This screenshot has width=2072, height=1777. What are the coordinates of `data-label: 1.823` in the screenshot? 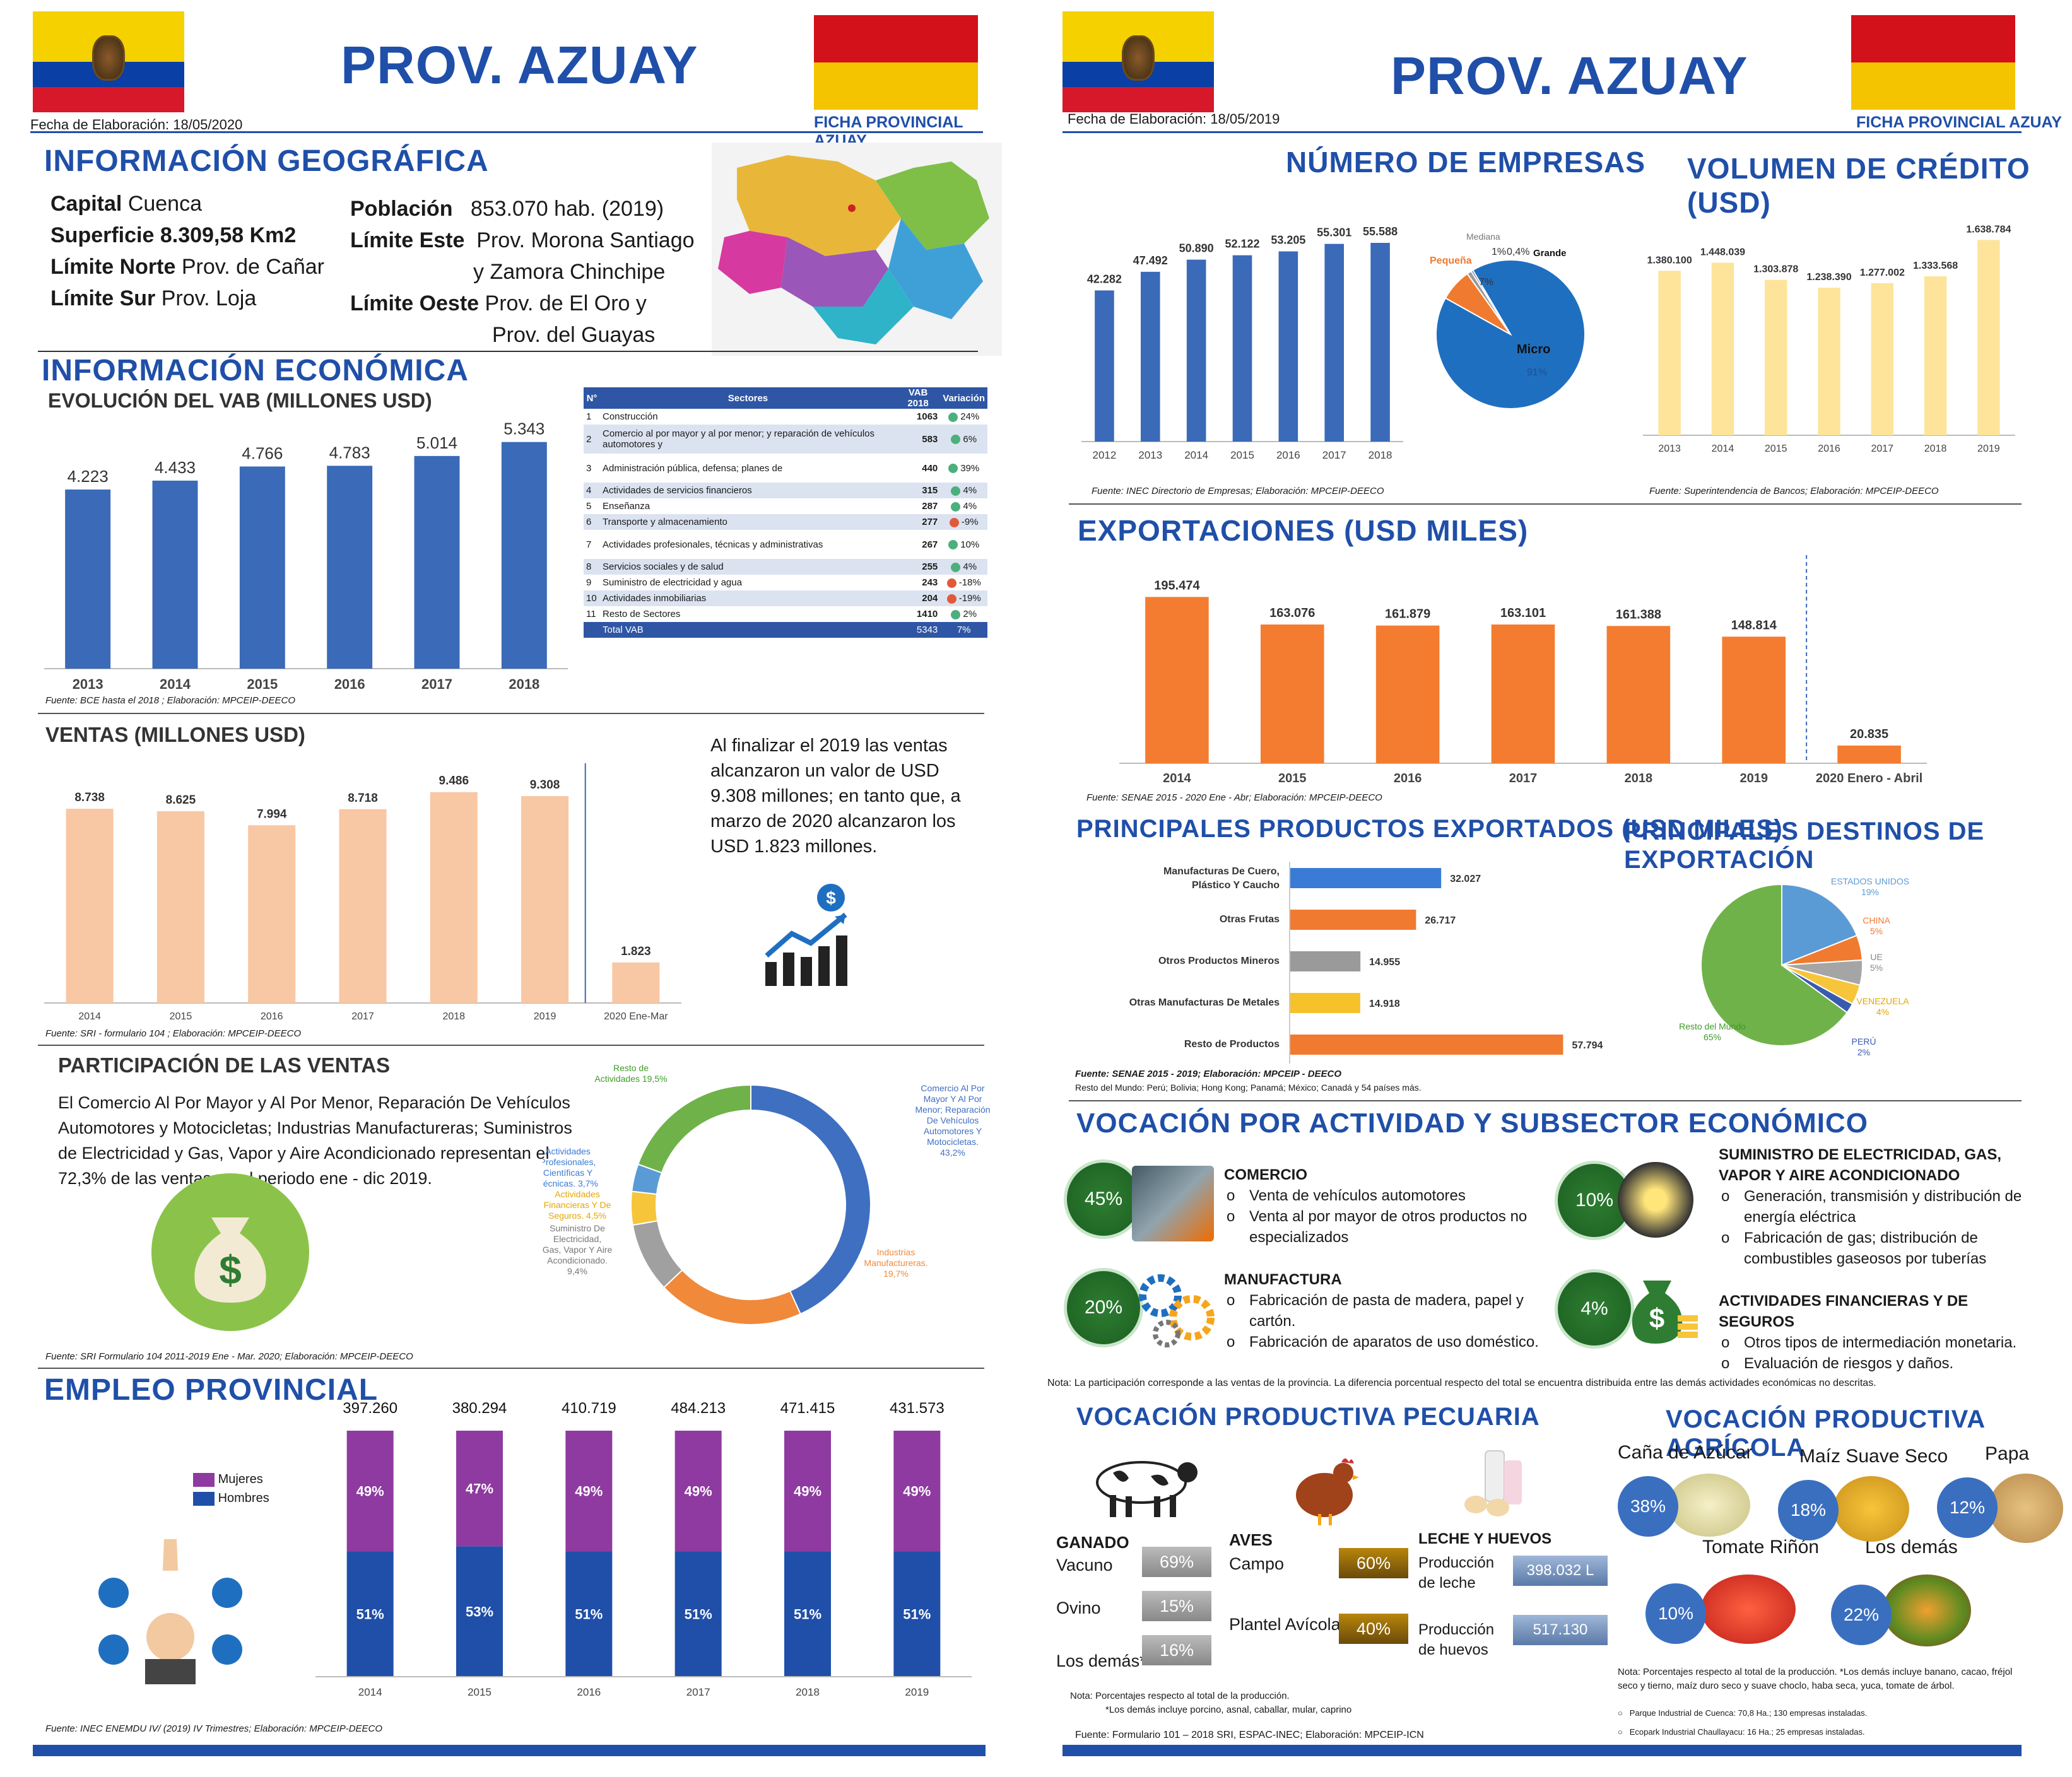 It's located at (636, 951).